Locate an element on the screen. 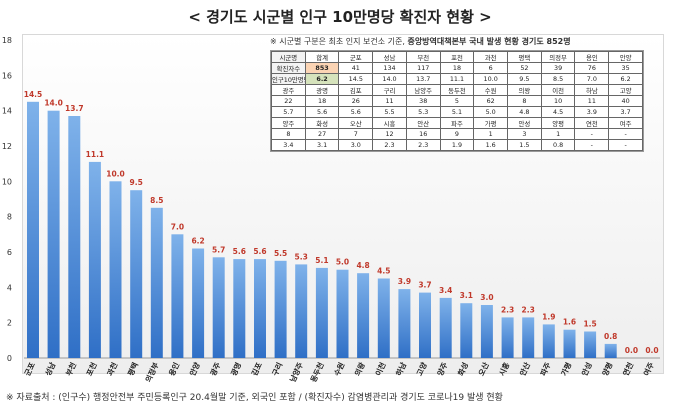  table-cell: 52 is located at coordinates (524, 68).